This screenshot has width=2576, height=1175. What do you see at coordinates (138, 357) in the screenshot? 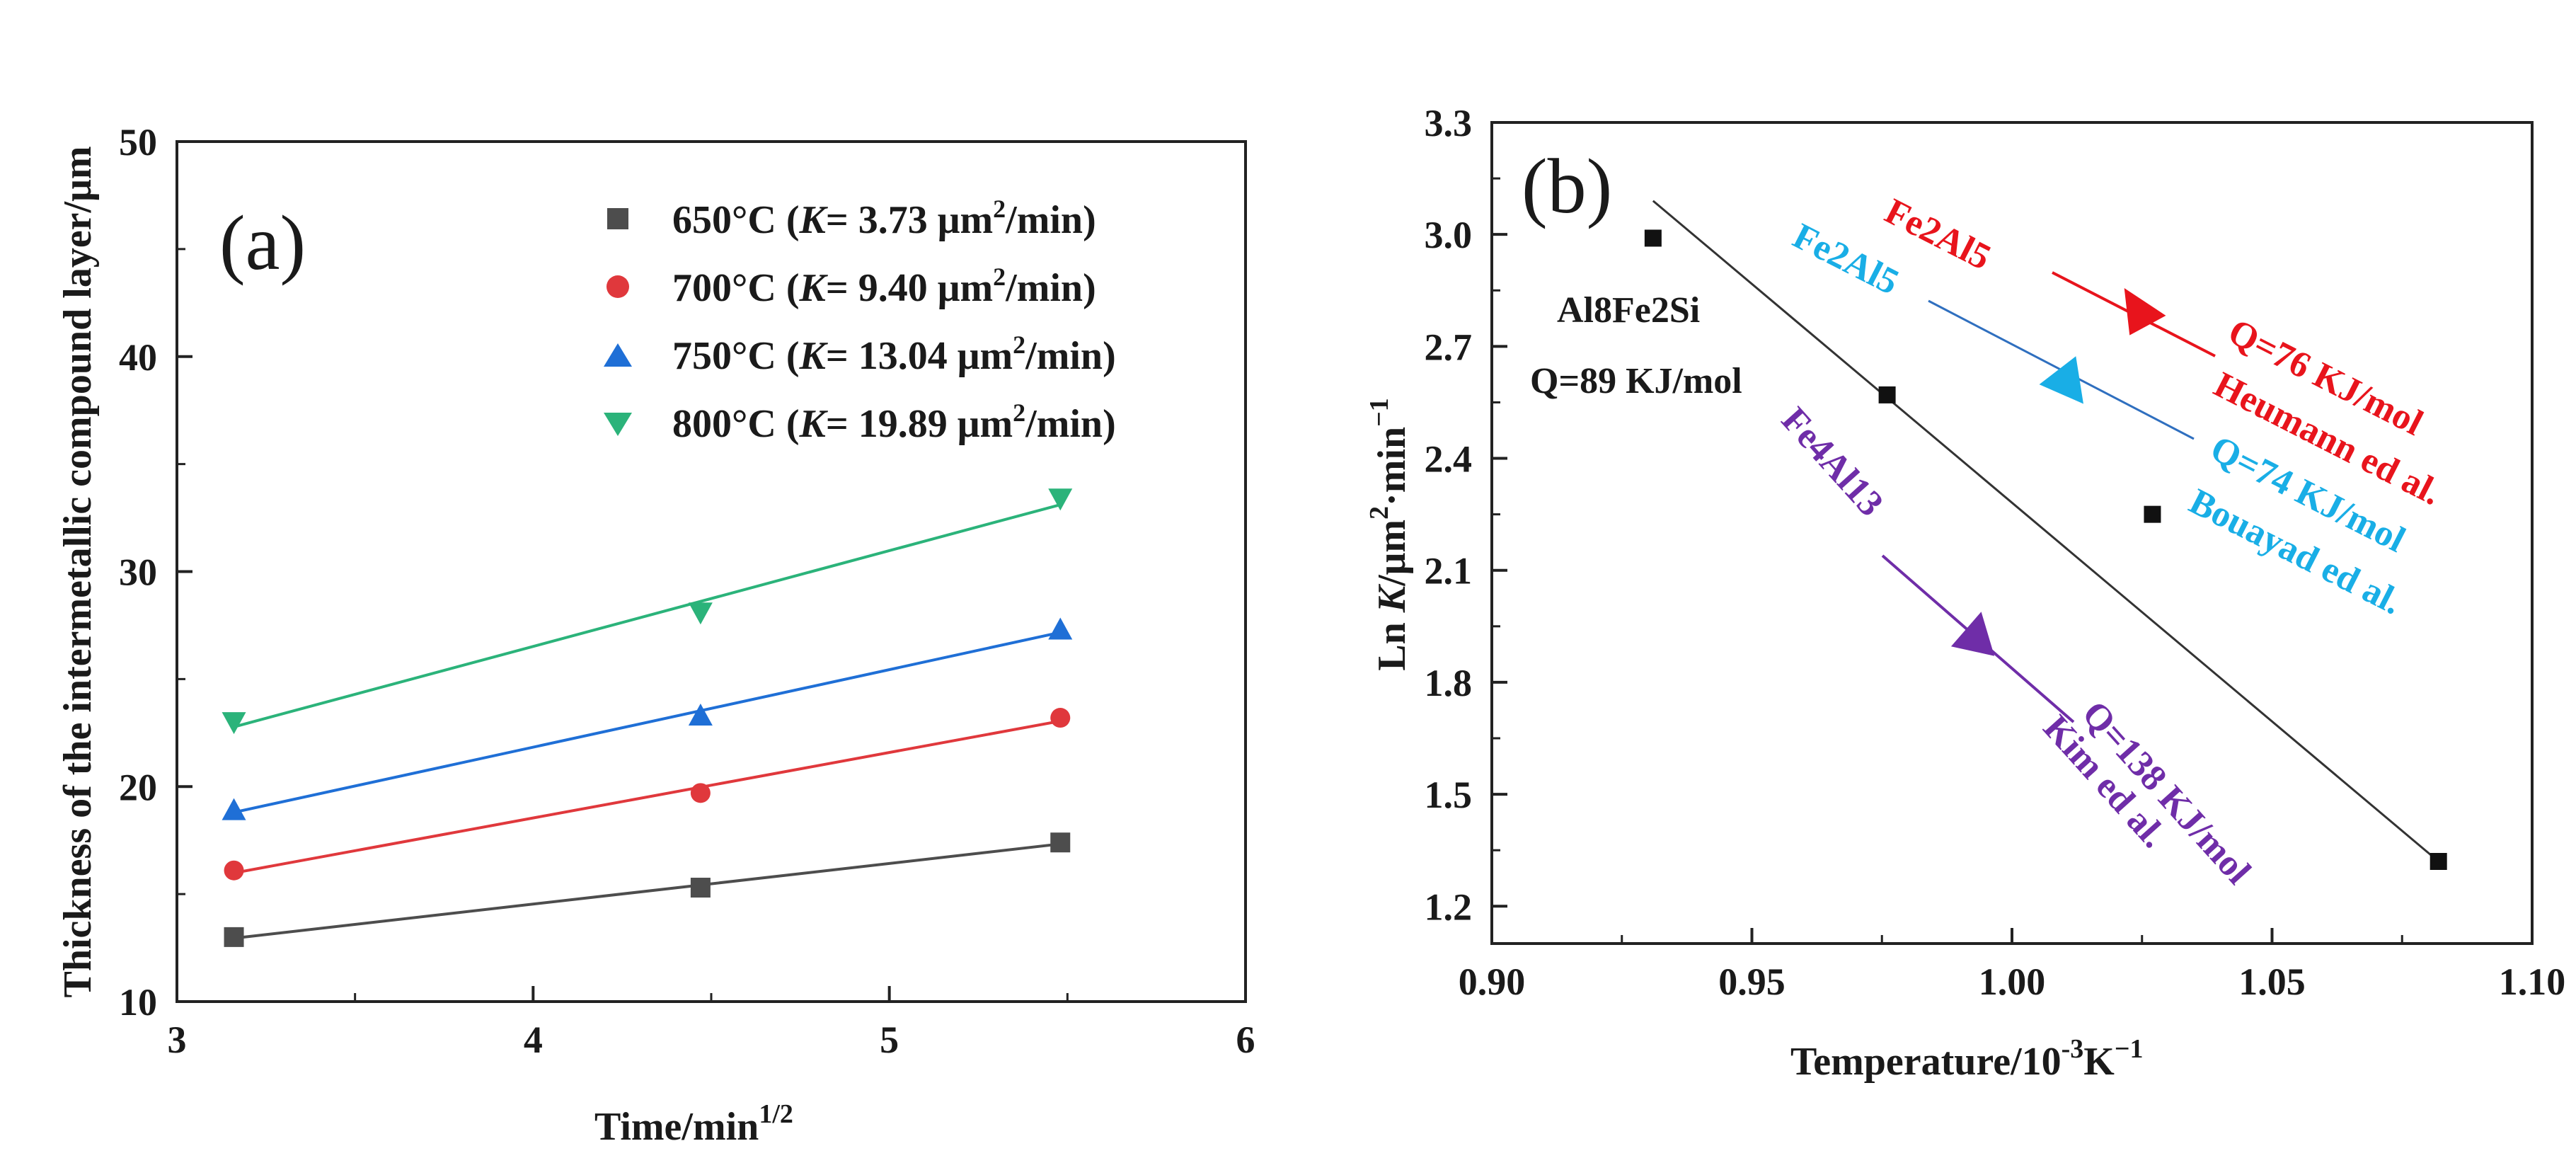
I see `panel-a-y-tick-label: 40` at bounding box center [138, 357].